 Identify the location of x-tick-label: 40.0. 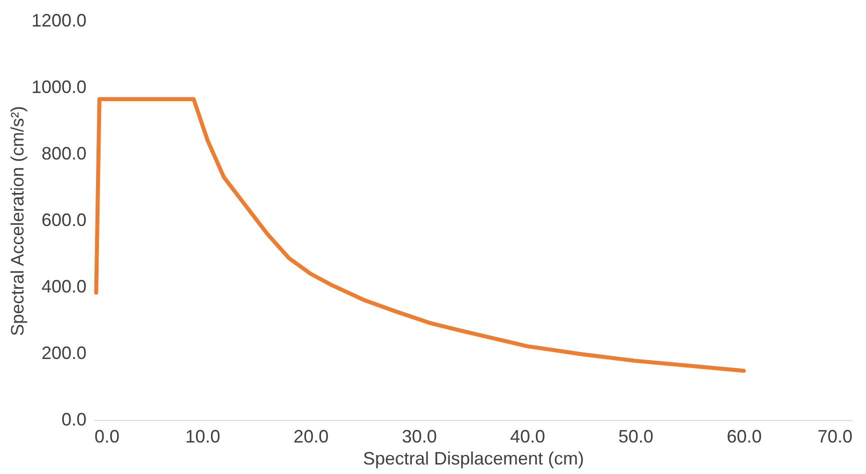
(528, 436).